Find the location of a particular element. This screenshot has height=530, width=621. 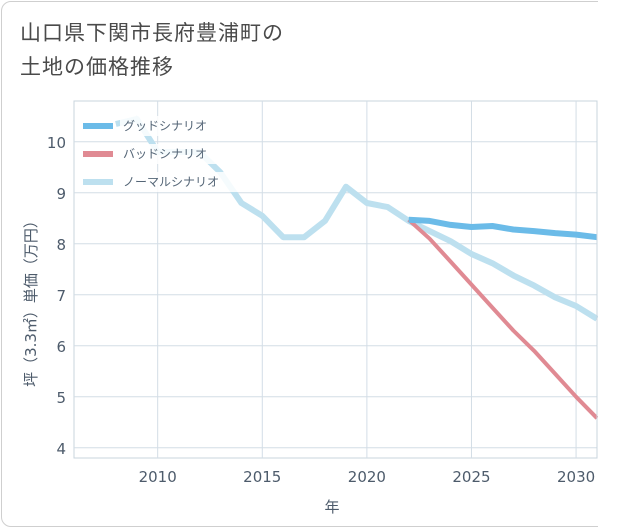

x-axis-label: 年 is located at coordinates (331, 507).